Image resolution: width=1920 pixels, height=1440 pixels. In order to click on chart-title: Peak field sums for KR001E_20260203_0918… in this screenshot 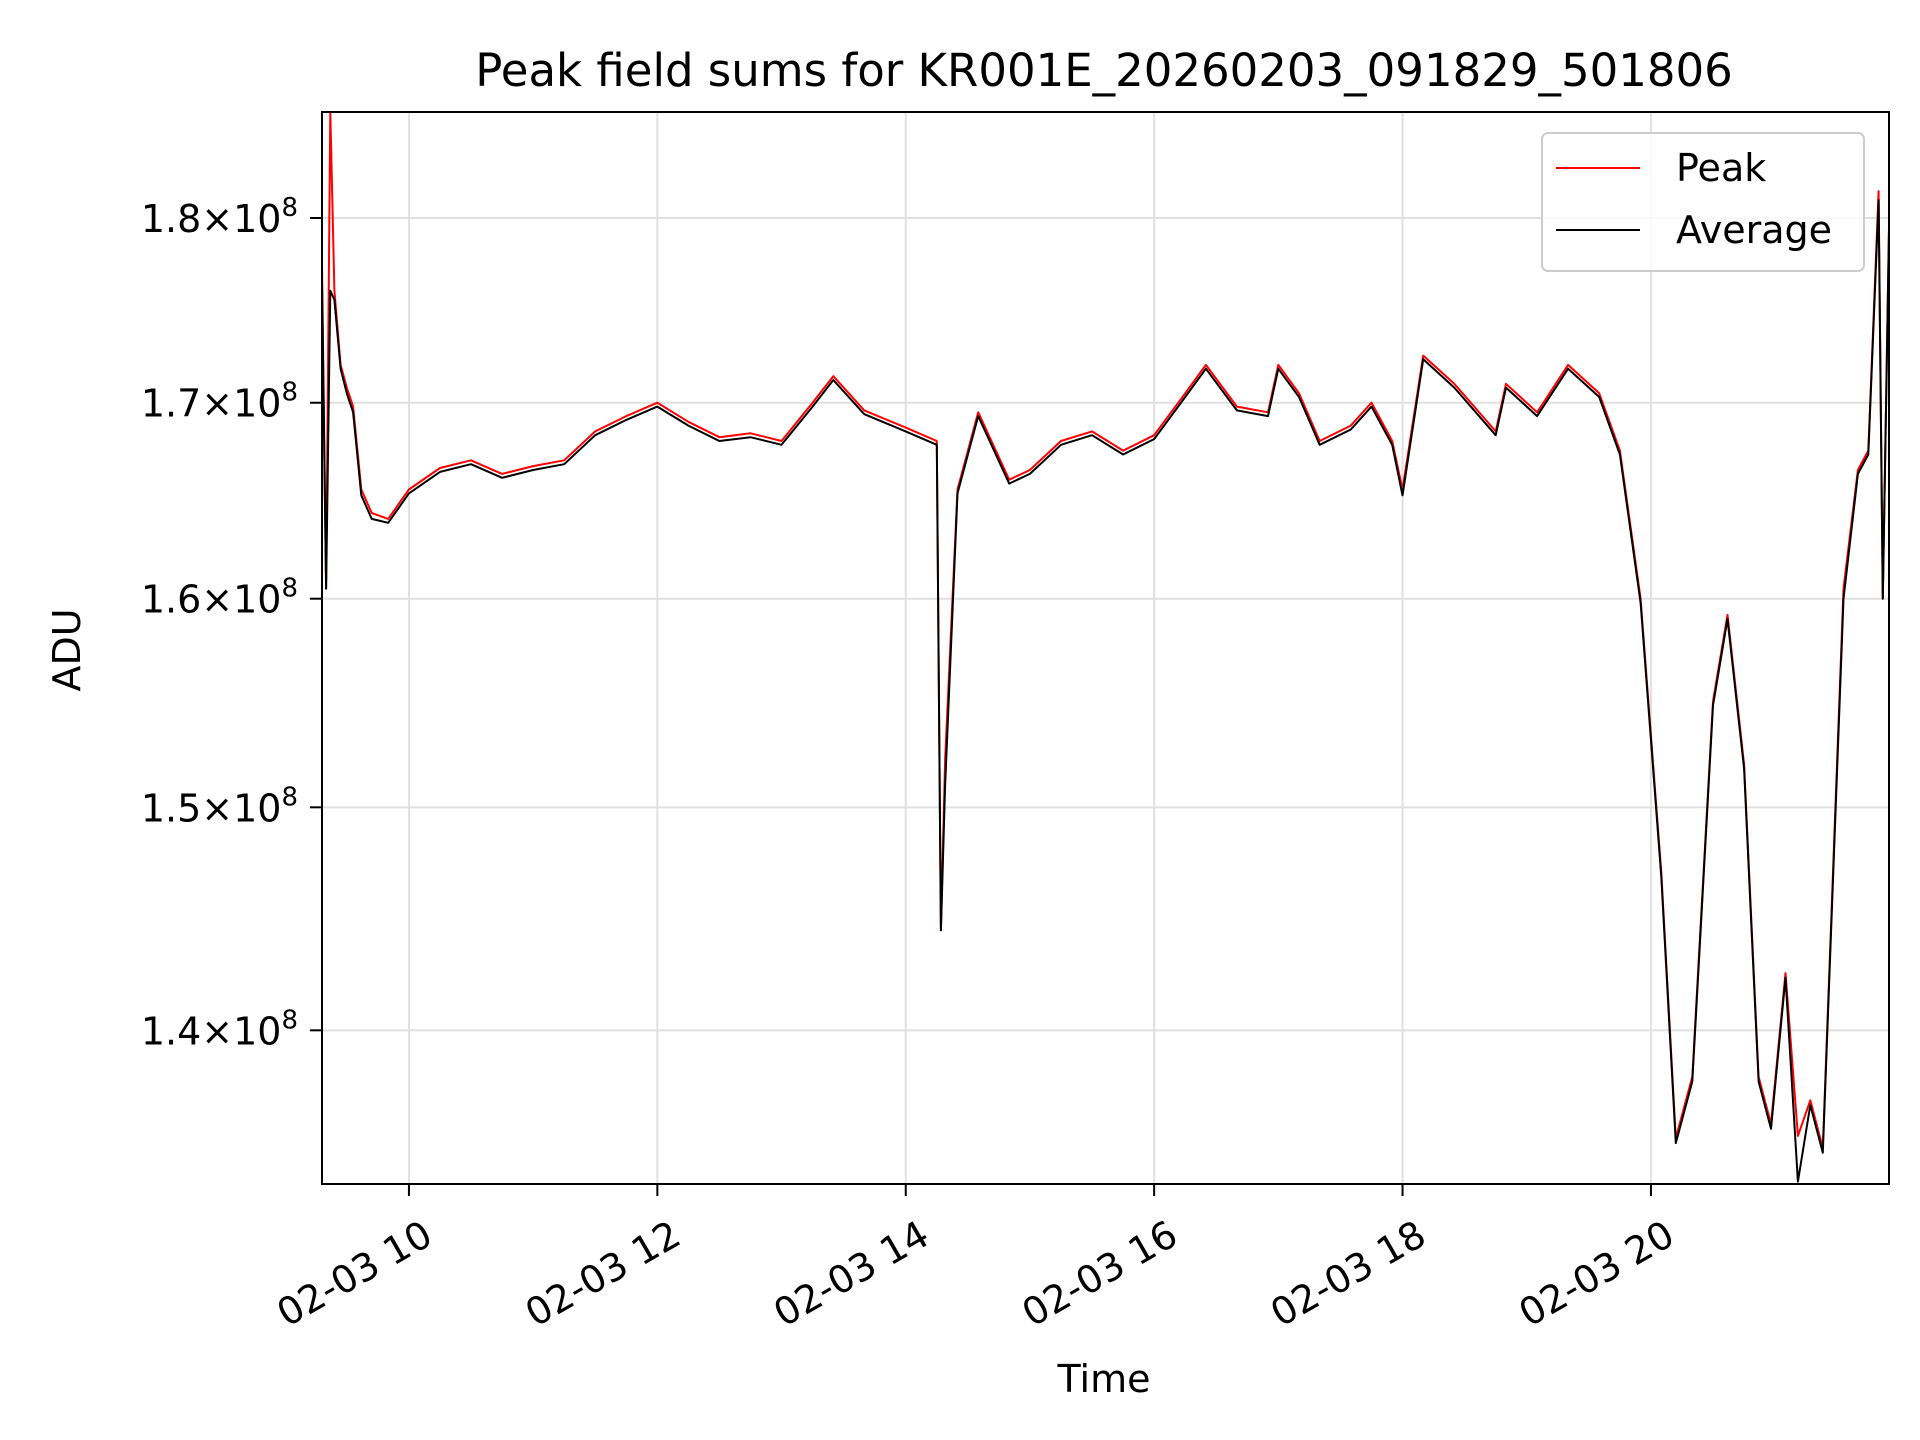, I will do `click(1104, 70)`.